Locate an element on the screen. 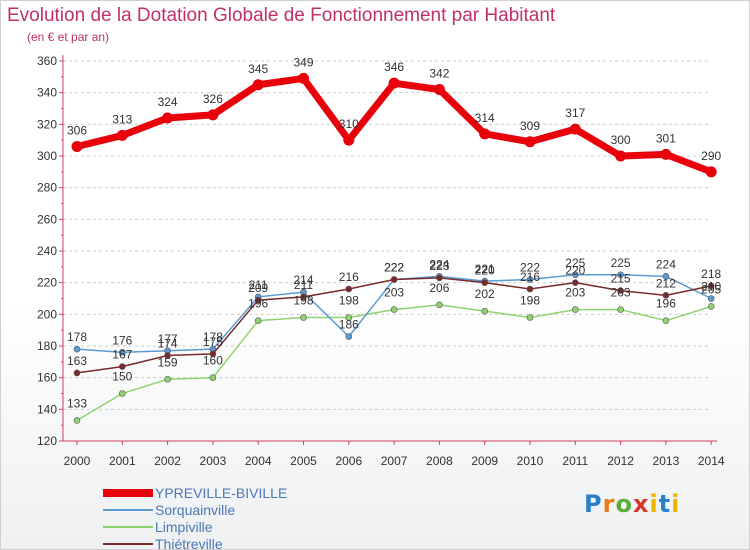  data-label: 205 is located at coordinates (711, 289).